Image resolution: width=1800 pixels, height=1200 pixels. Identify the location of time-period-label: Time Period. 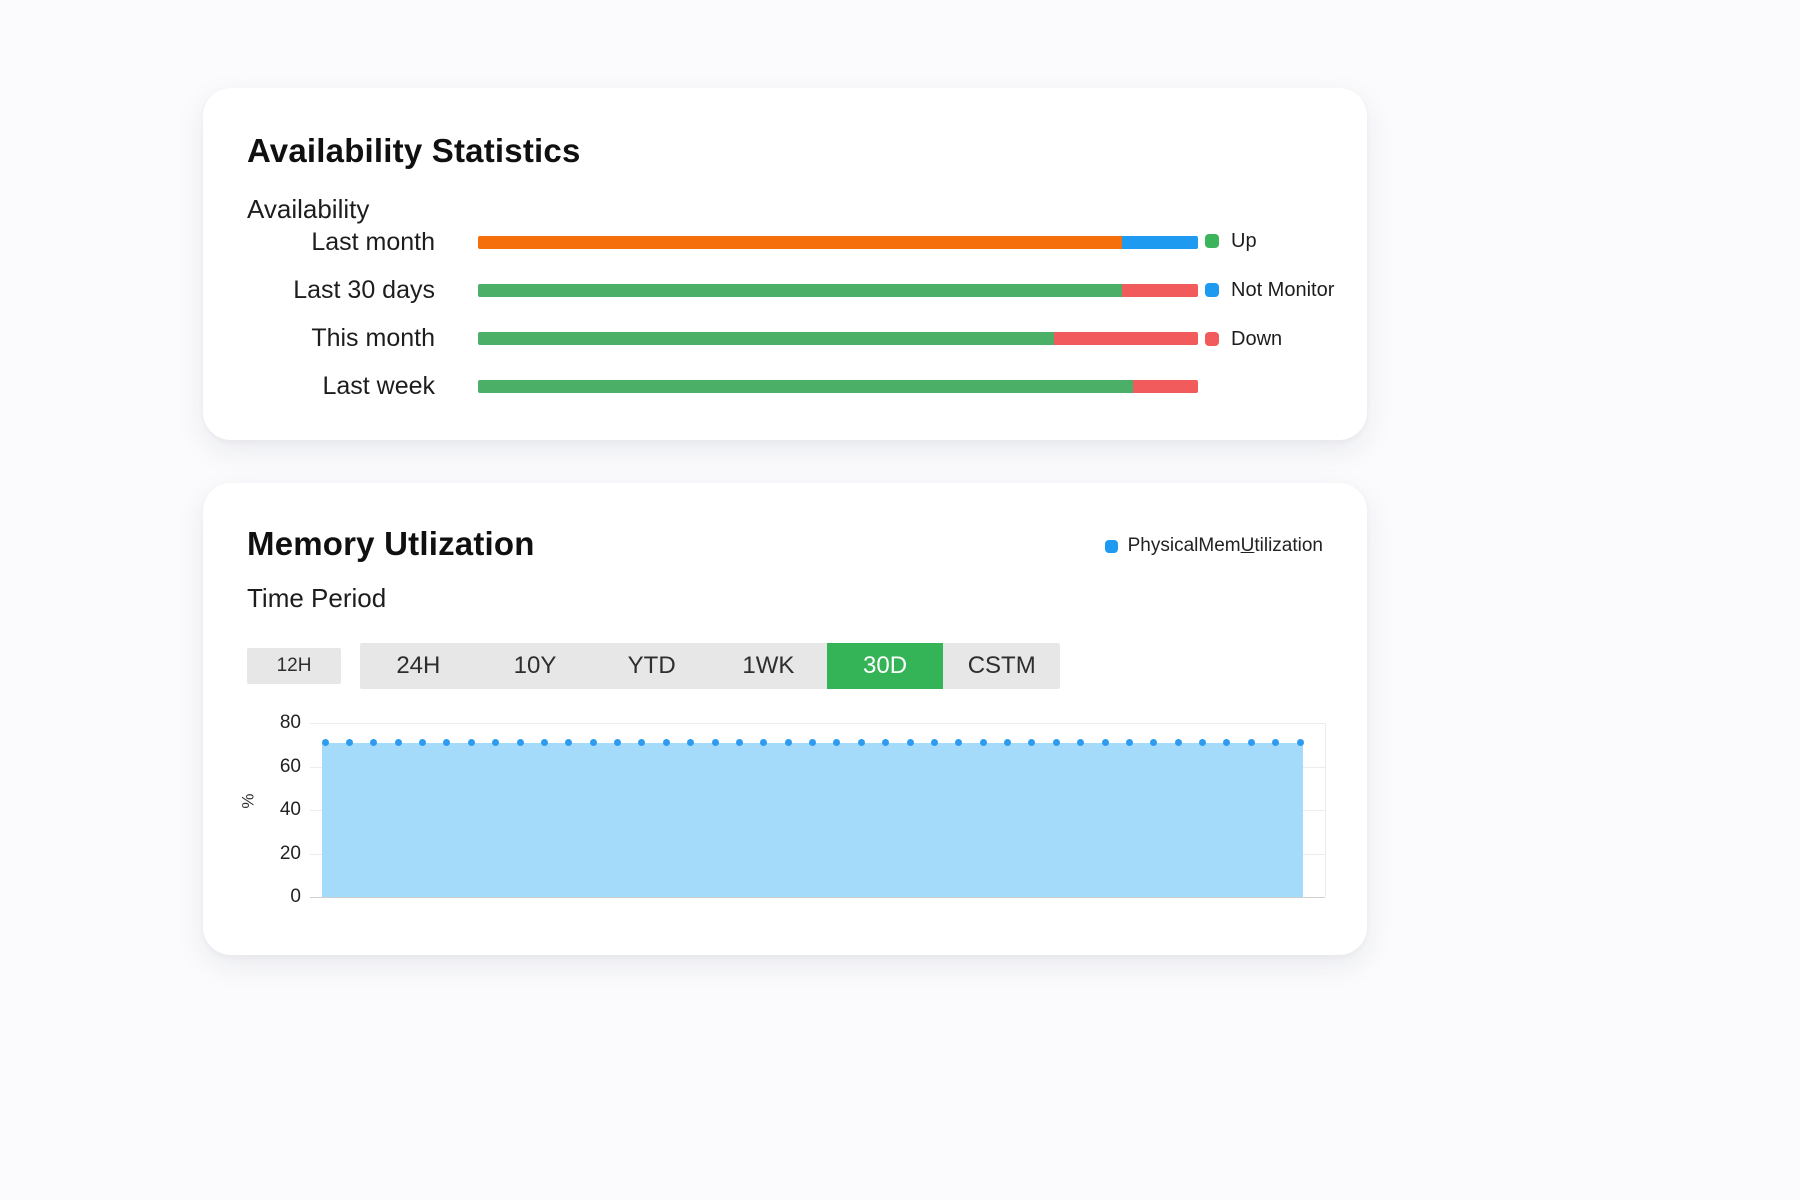
(317, 598).